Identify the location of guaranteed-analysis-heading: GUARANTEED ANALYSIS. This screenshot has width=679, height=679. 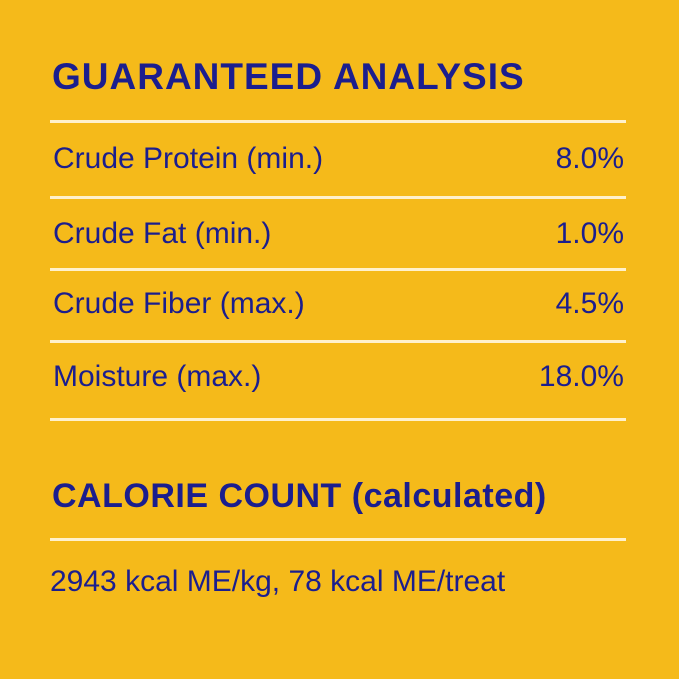
(288, 76).